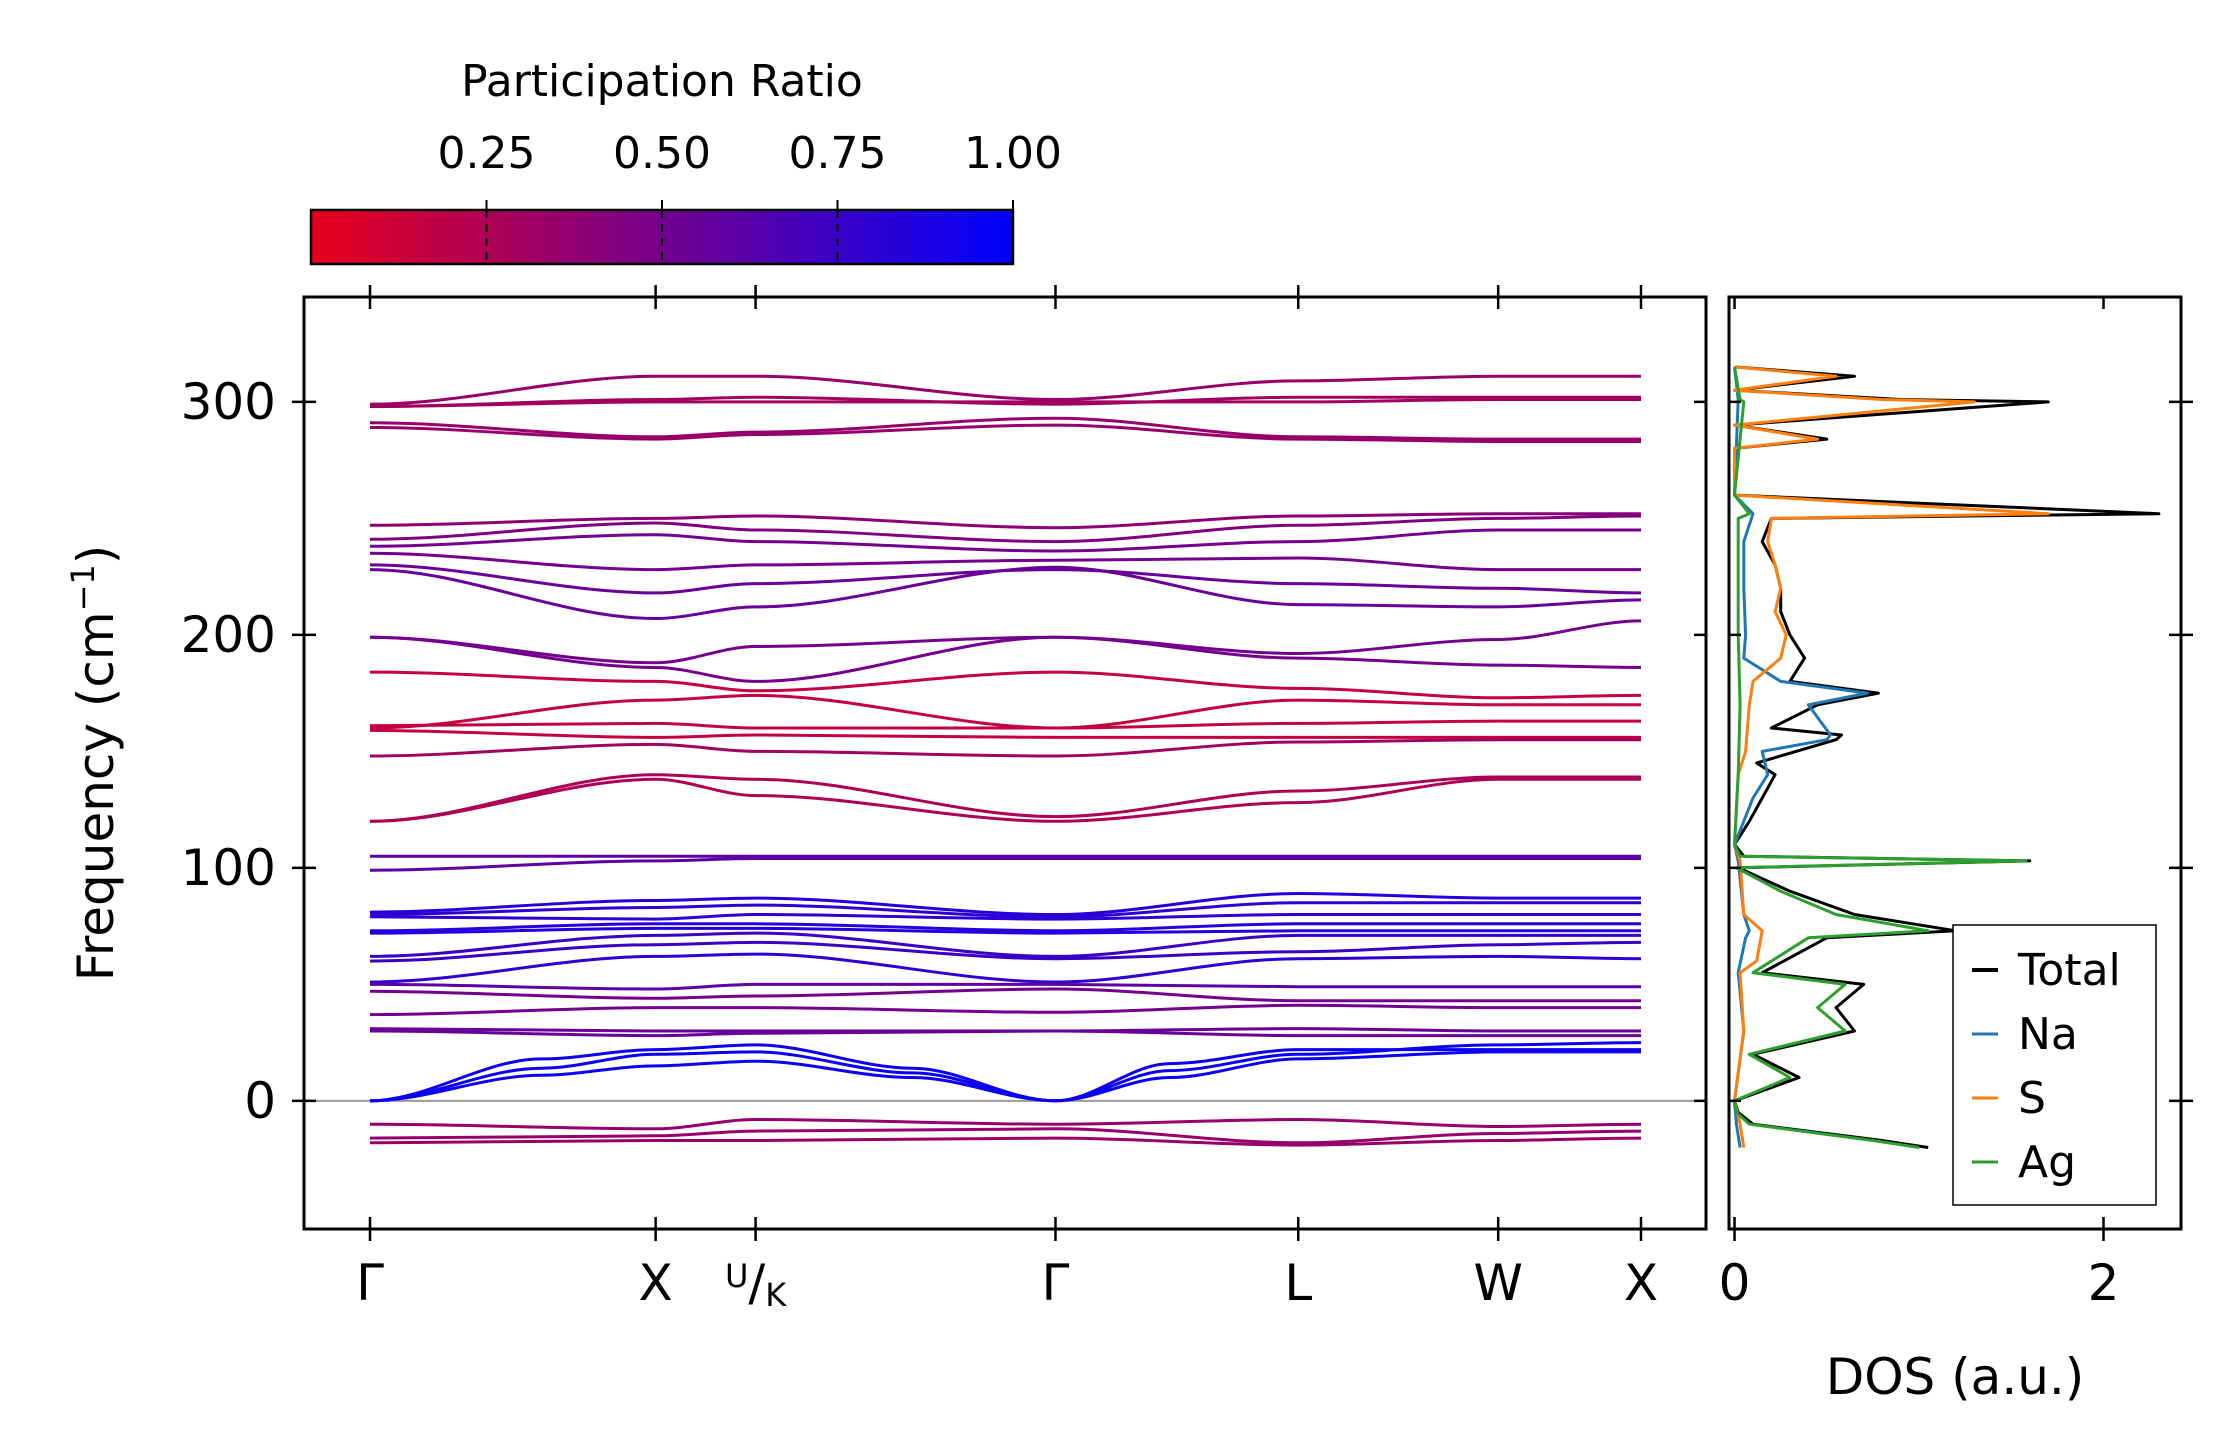 The width and height of the screenshot is (2222, 1455). Describe the element at coordinates (2032, 1098) in the screenshot. I see `legend-label-s: S` at that location.